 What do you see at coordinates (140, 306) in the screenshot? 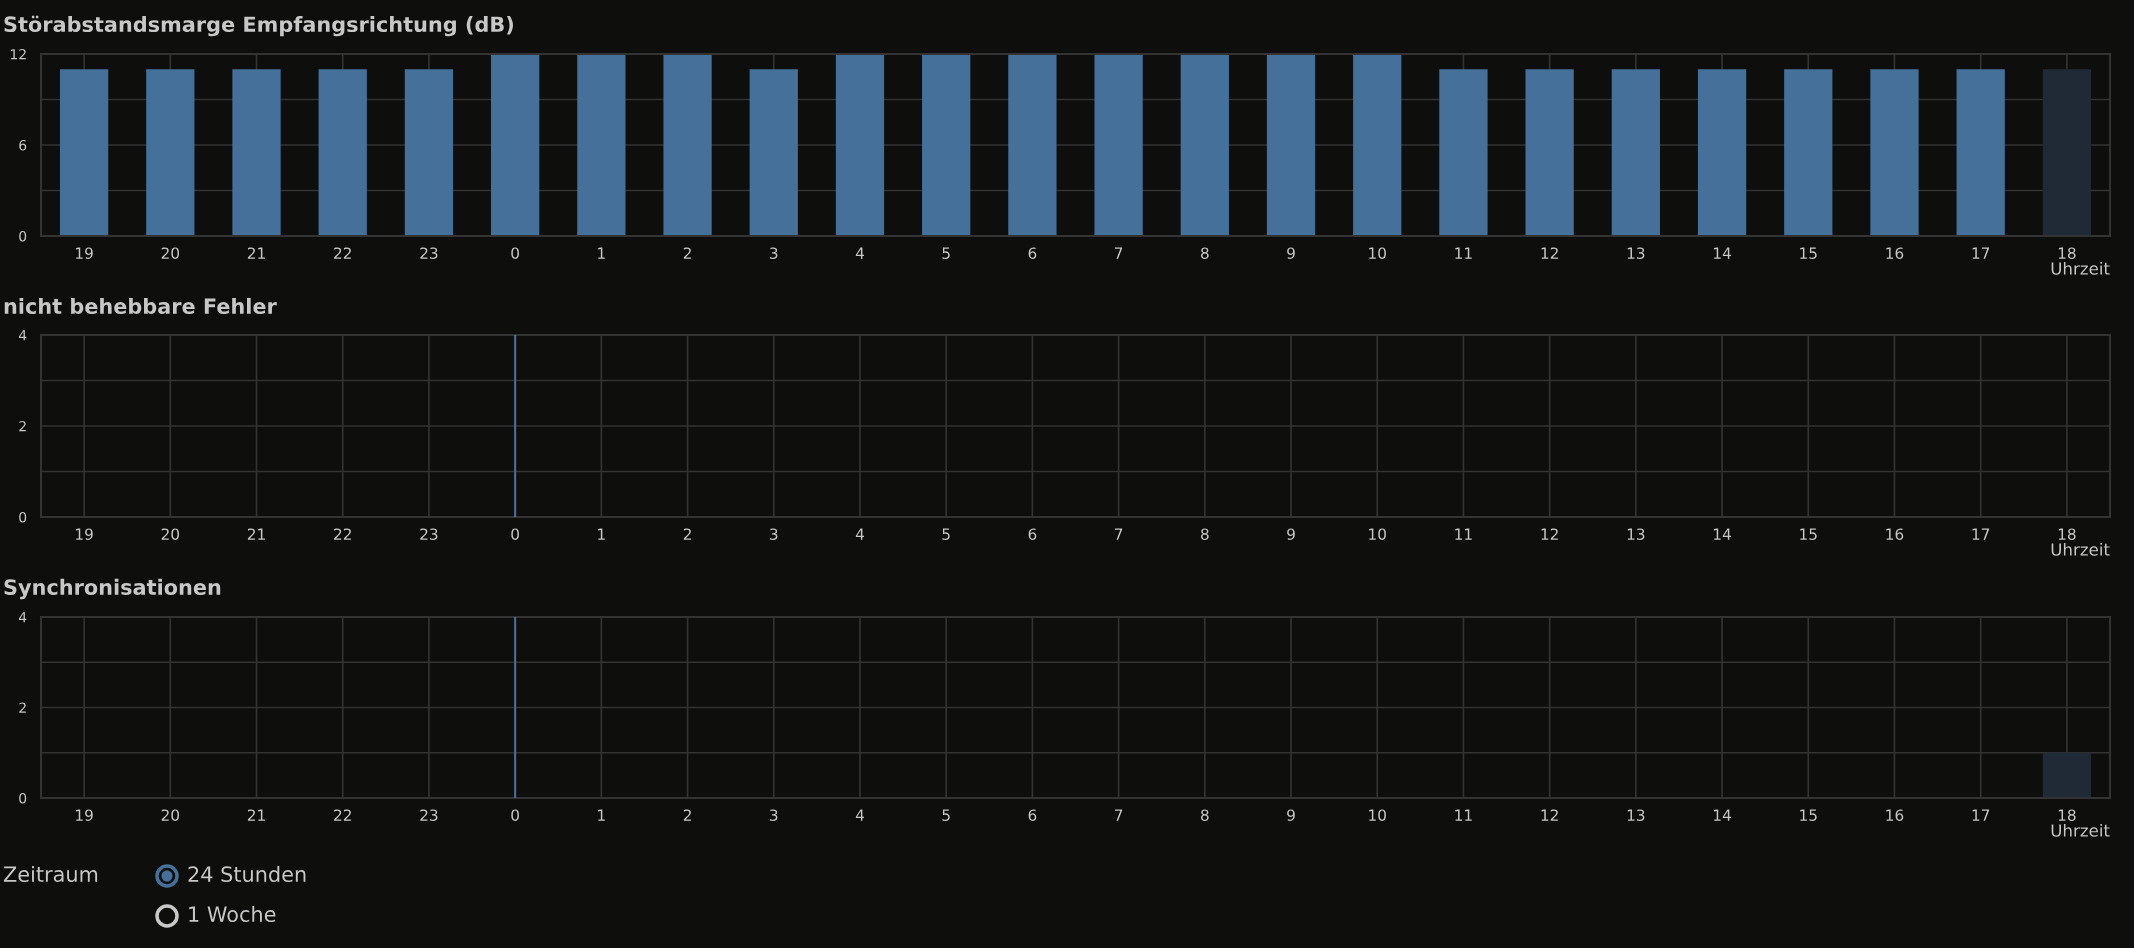
I see `chart-title: nicht behebbare Fehler` at bounding box center [140, 306].